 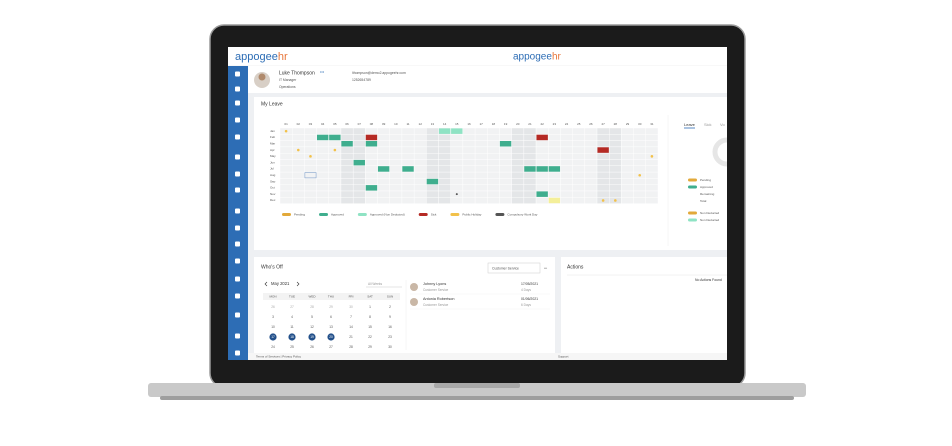 I want to click on summary-label: Approved, so click(x=706, y=187).